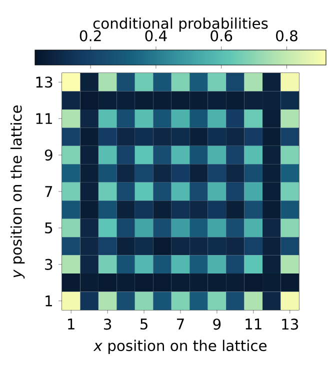 Image resolution: width=333 pixels, height=369 pixels. Describe the element at coordinates (44, 118) in the screenshot. I see `y-tick-label: 11` at that location.